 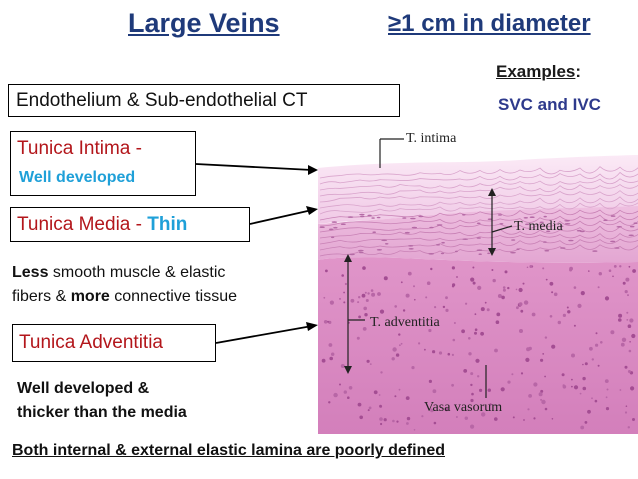 What do you see at coordinates (102, 225) in the screenshot?
I see `tunica-media-label: Tunica Media - Thin` at bounding box center [102, 225].